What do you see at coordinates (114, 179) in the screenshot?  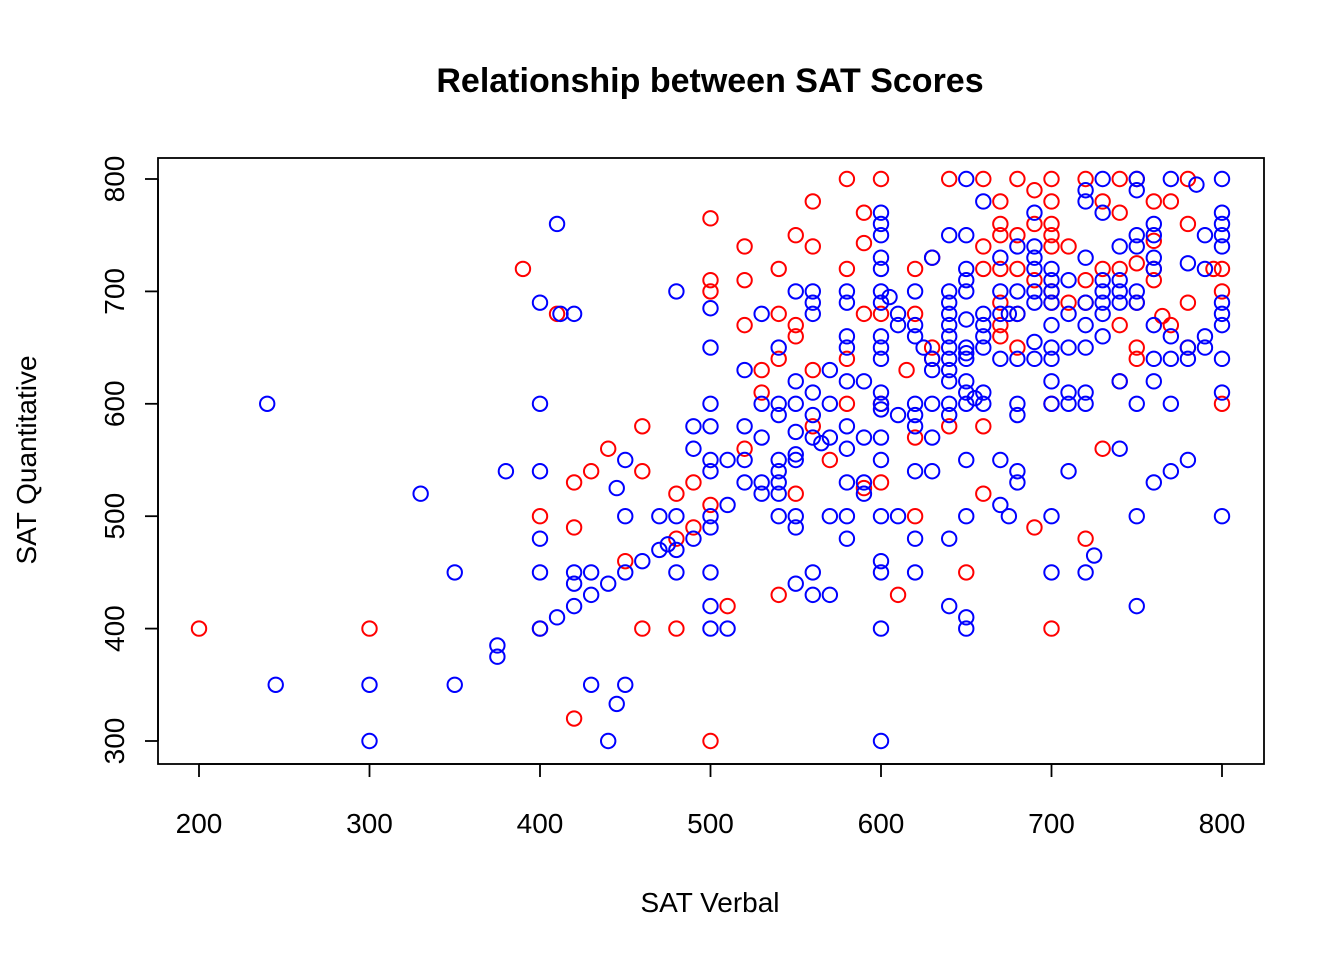 I see `y-tick-label: 800` at bounding box center [114, 179].